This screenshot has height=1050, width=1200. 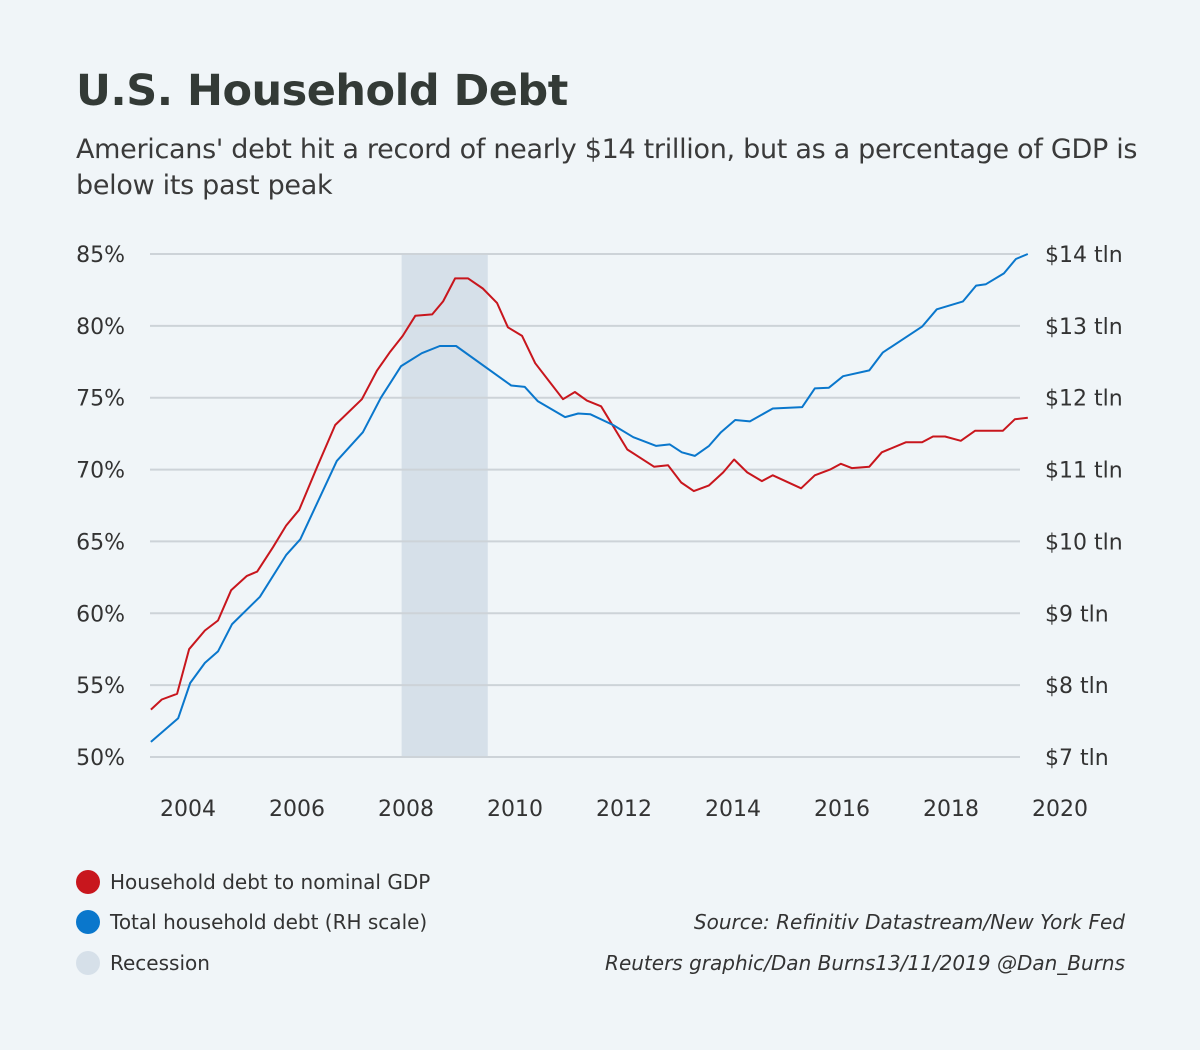 I want to click on y-right-tick-label: $13 tln, so click(x=1084, y=327).